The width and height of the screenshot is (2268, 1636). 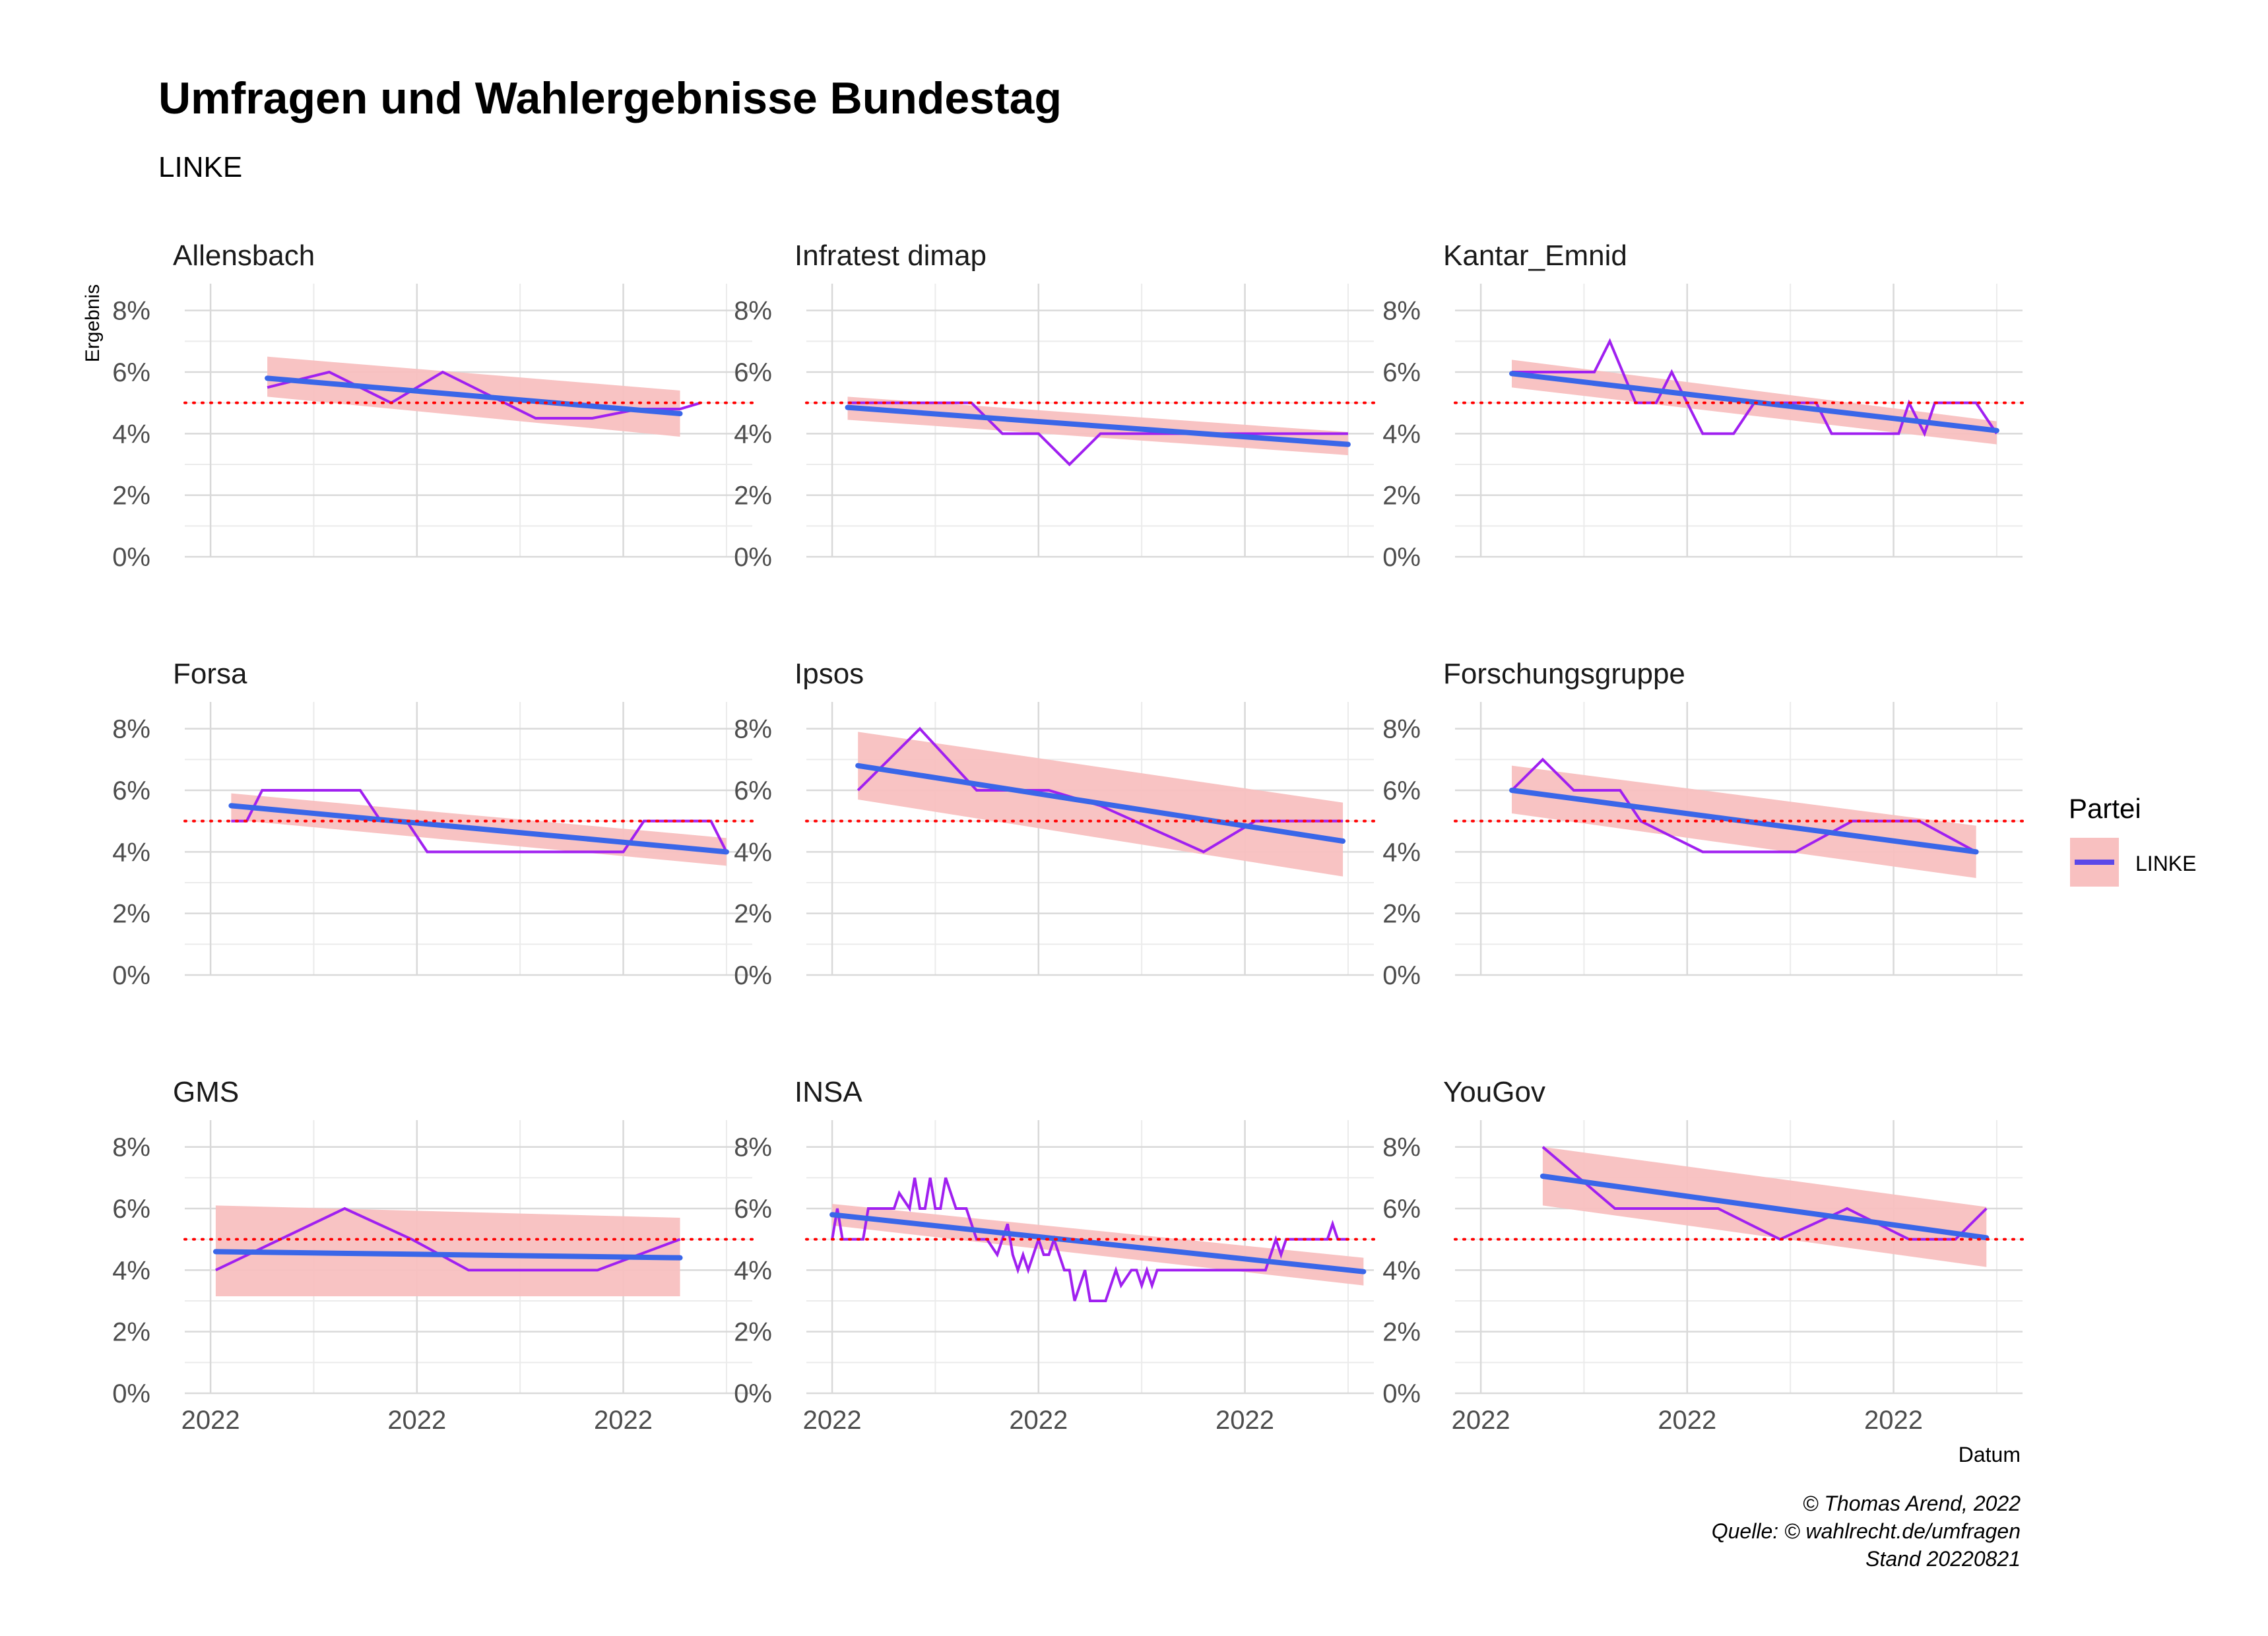 I want to click on legend: Partei LINKE, so click(x=2132, y=840).